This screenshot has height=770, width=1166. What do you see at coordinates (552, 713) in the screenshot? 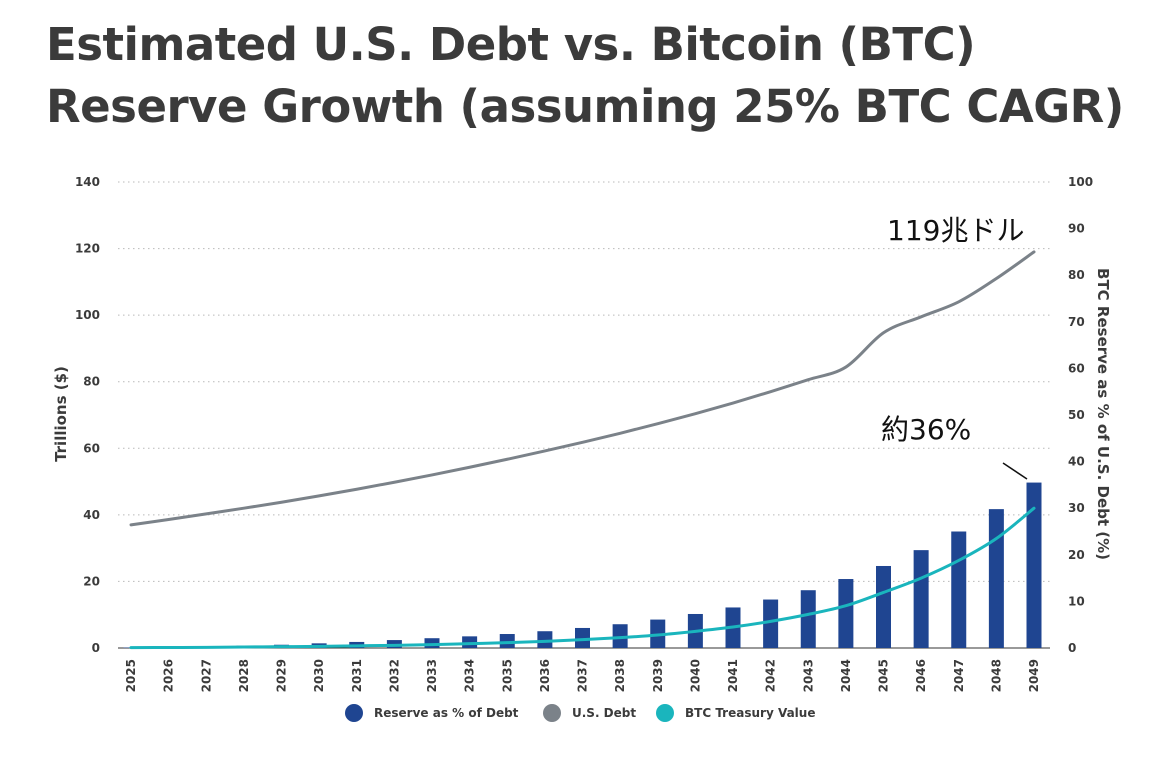
I see `legend-swatch-debt` at bounding box center [552, 713].